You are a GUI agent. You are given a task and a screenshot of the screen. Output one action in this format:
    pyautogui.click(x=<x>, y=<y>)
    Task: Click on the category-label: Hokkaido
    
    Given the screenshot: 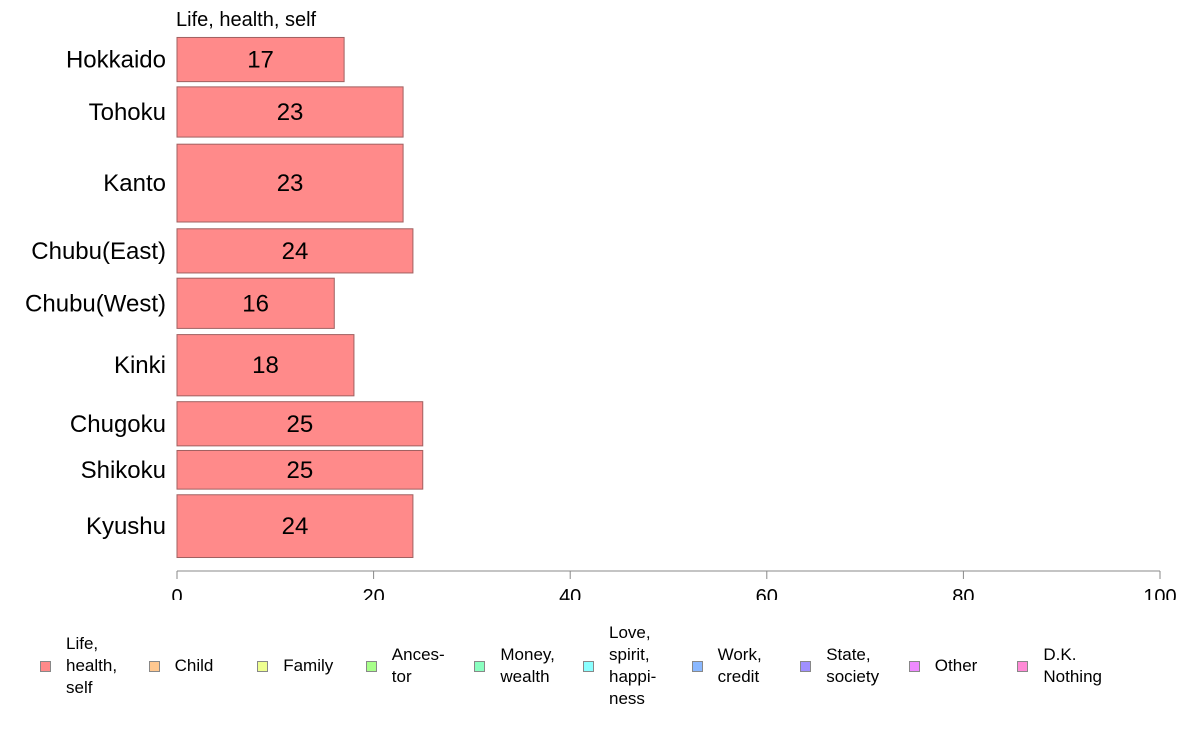 What is the action you would take?
    pyautogui.click(x=116, y=60)
    